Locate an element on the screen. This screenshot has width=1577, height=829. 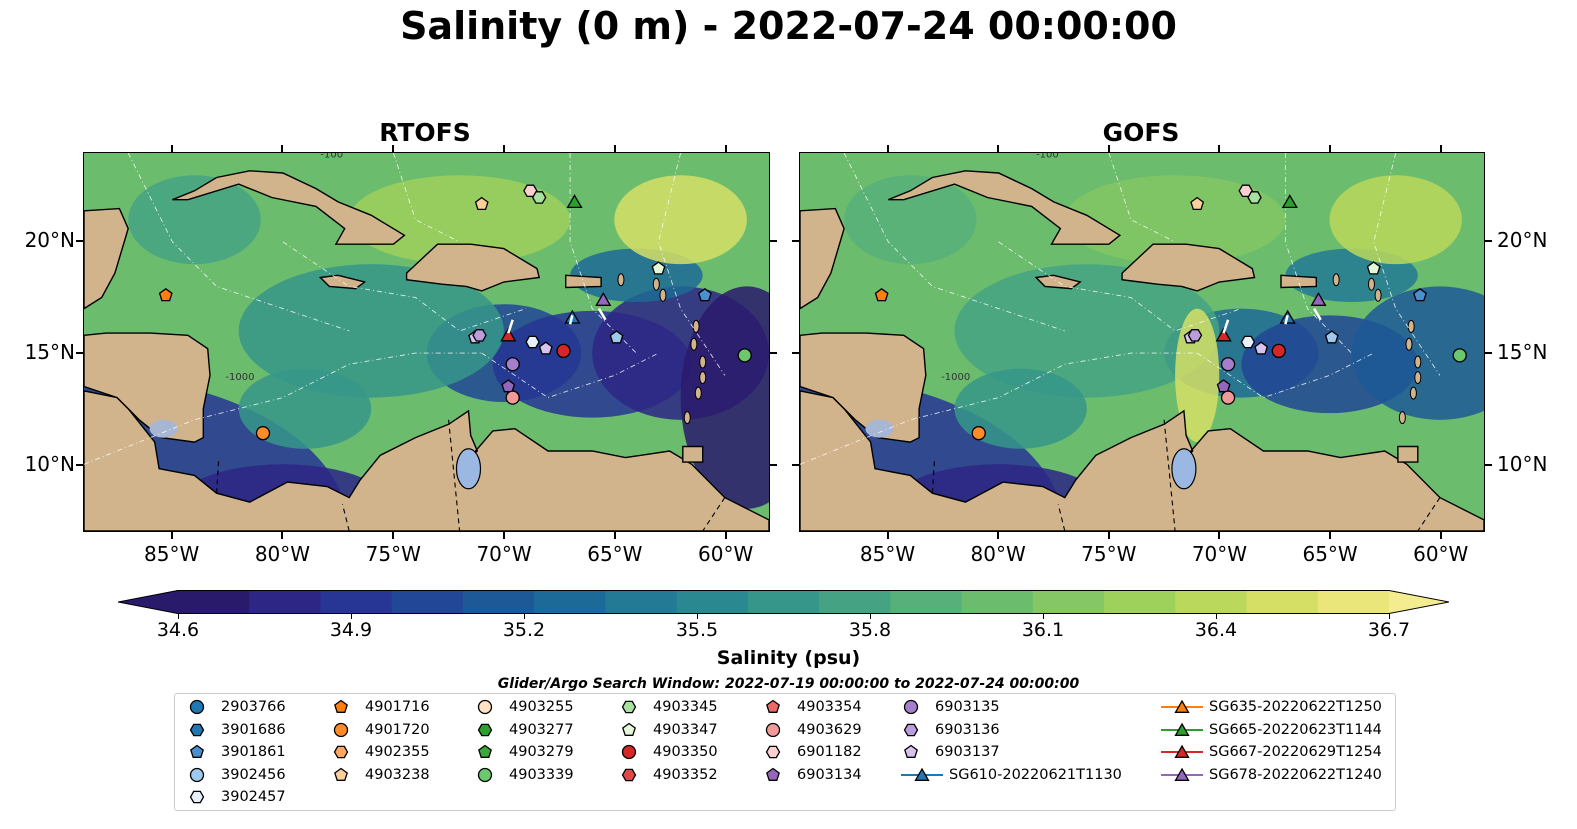
legend-item: 4903238 is located at coordinates (380, 775).